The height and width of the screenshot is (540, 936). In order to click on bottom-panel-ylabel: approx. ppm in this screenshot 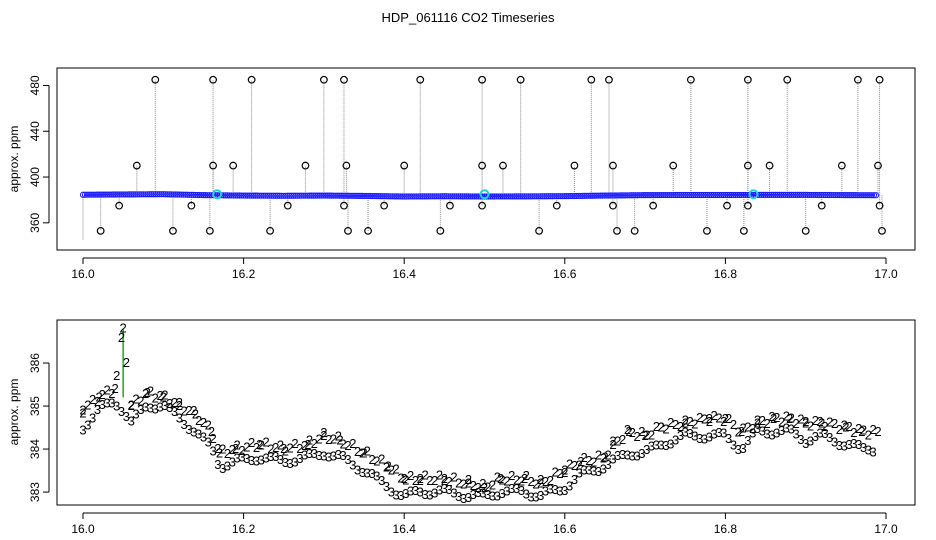, I will do `click(14, 412)`.